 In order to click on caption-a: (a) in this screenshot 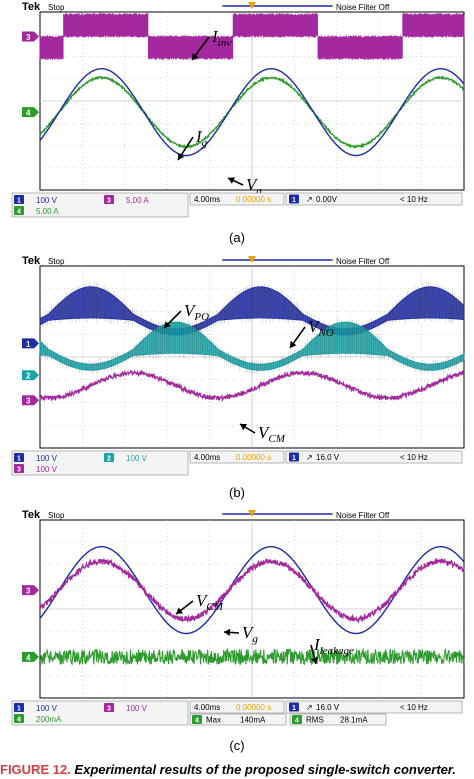, I will do `click(237, 237)`.